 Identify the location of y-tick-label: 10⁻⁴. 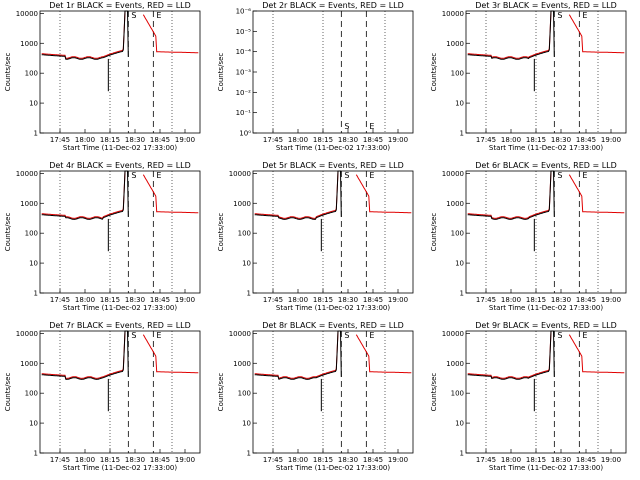
(244, 52).